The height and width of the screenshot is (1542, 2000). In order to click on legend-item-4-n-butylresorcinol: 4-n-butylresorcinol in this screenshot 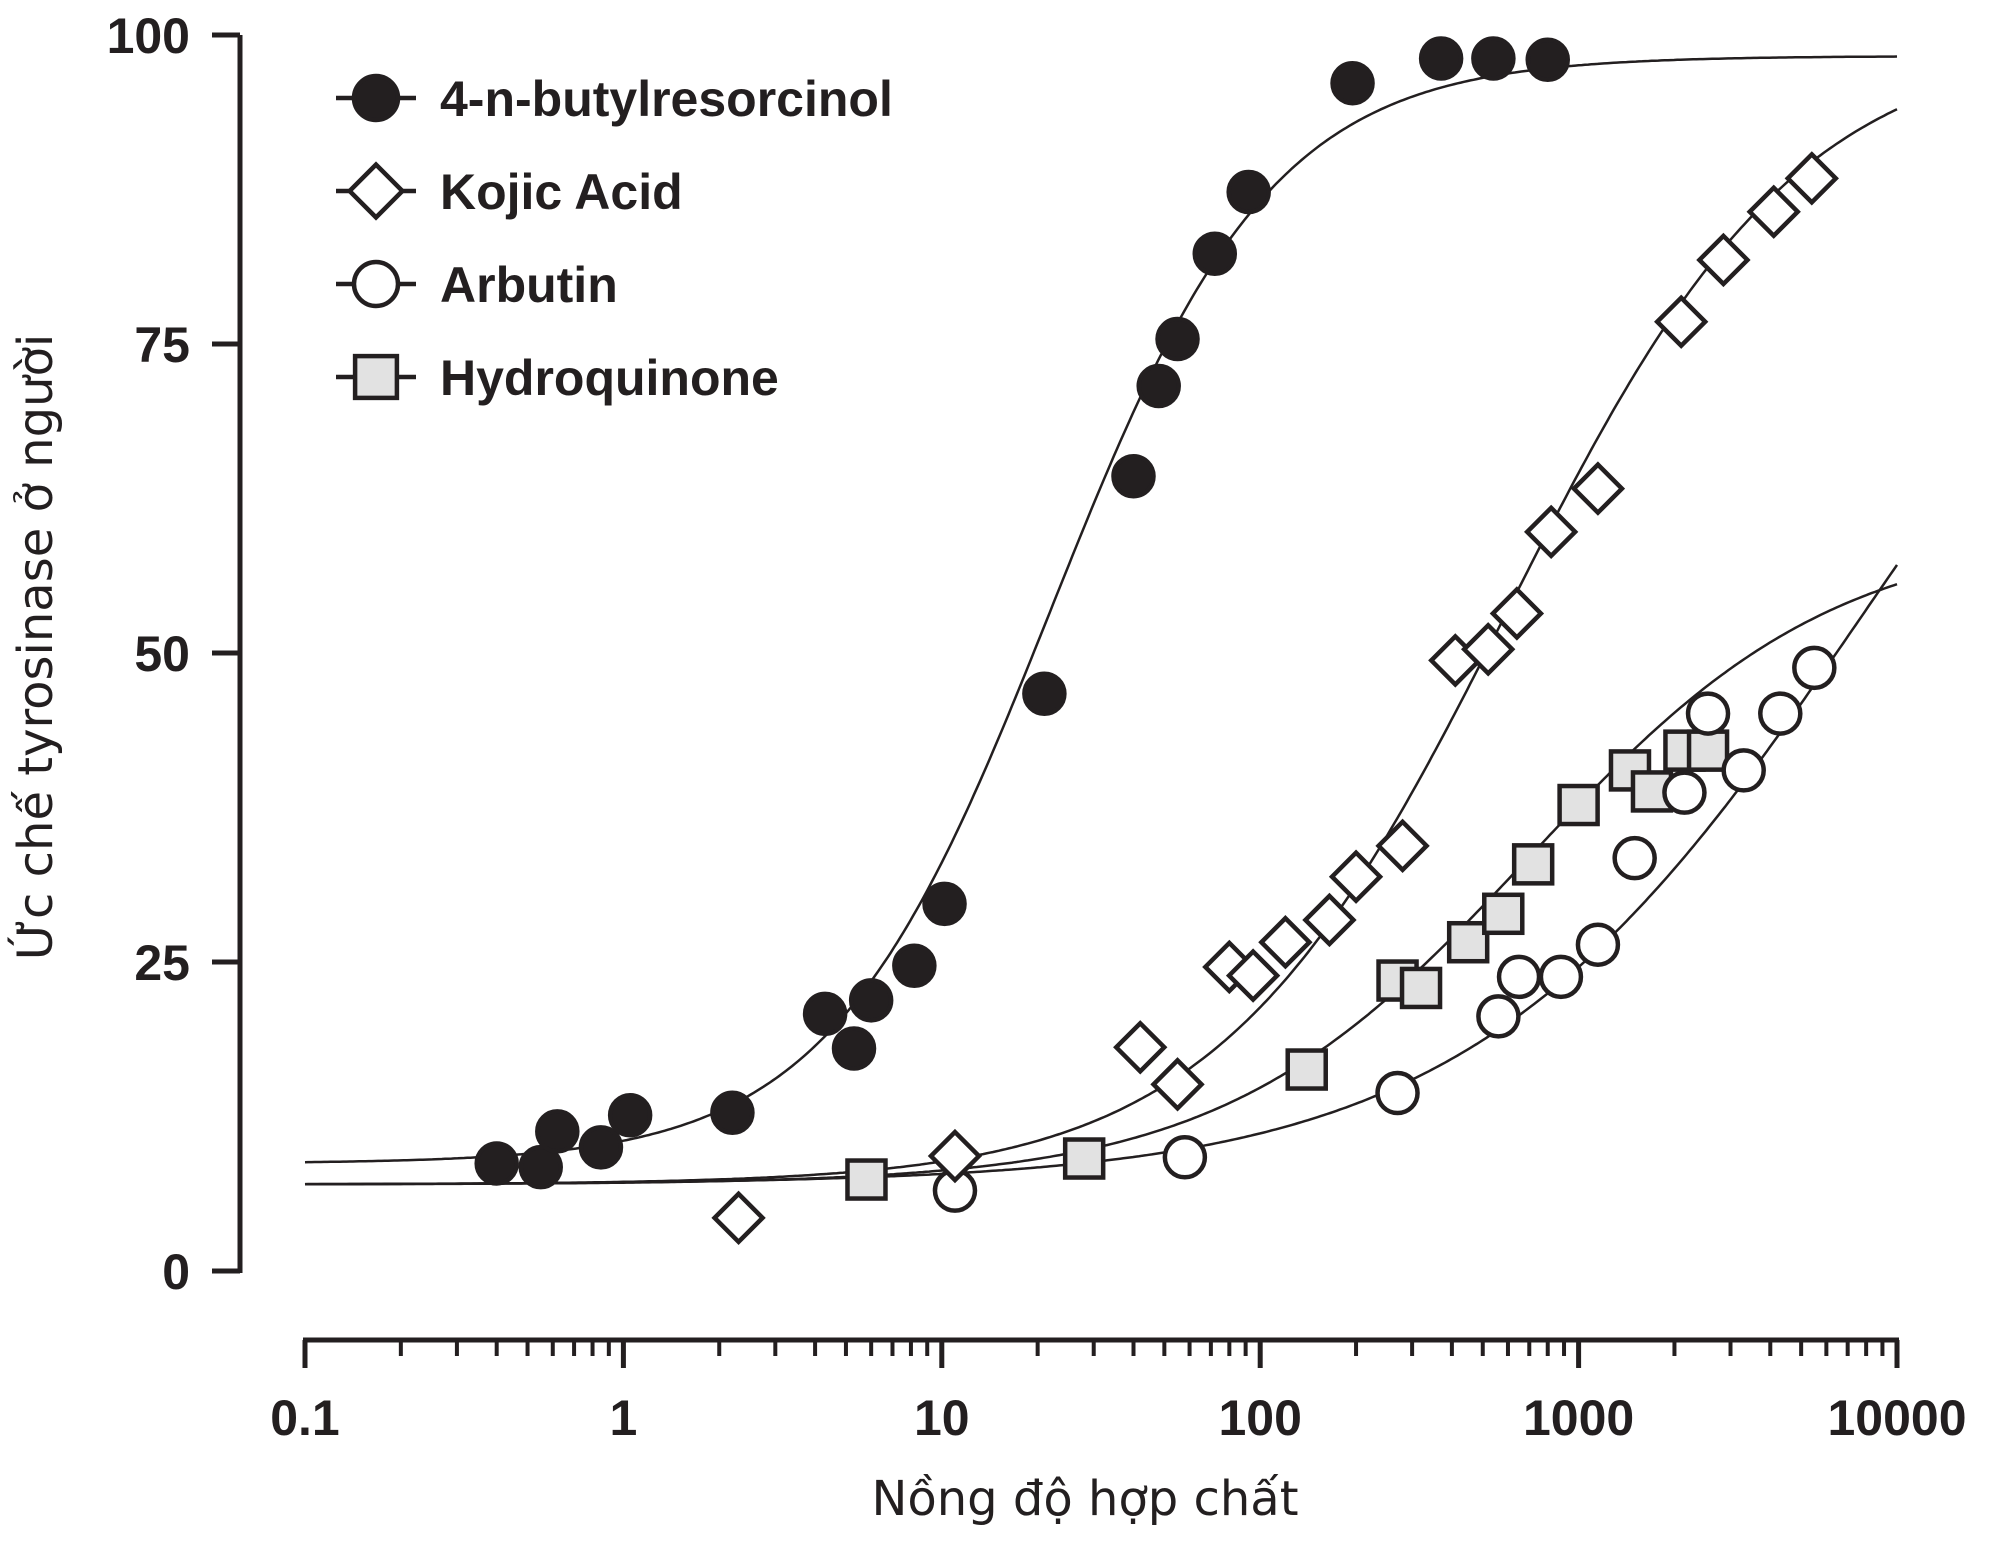, I will do `click(614, 99)`.